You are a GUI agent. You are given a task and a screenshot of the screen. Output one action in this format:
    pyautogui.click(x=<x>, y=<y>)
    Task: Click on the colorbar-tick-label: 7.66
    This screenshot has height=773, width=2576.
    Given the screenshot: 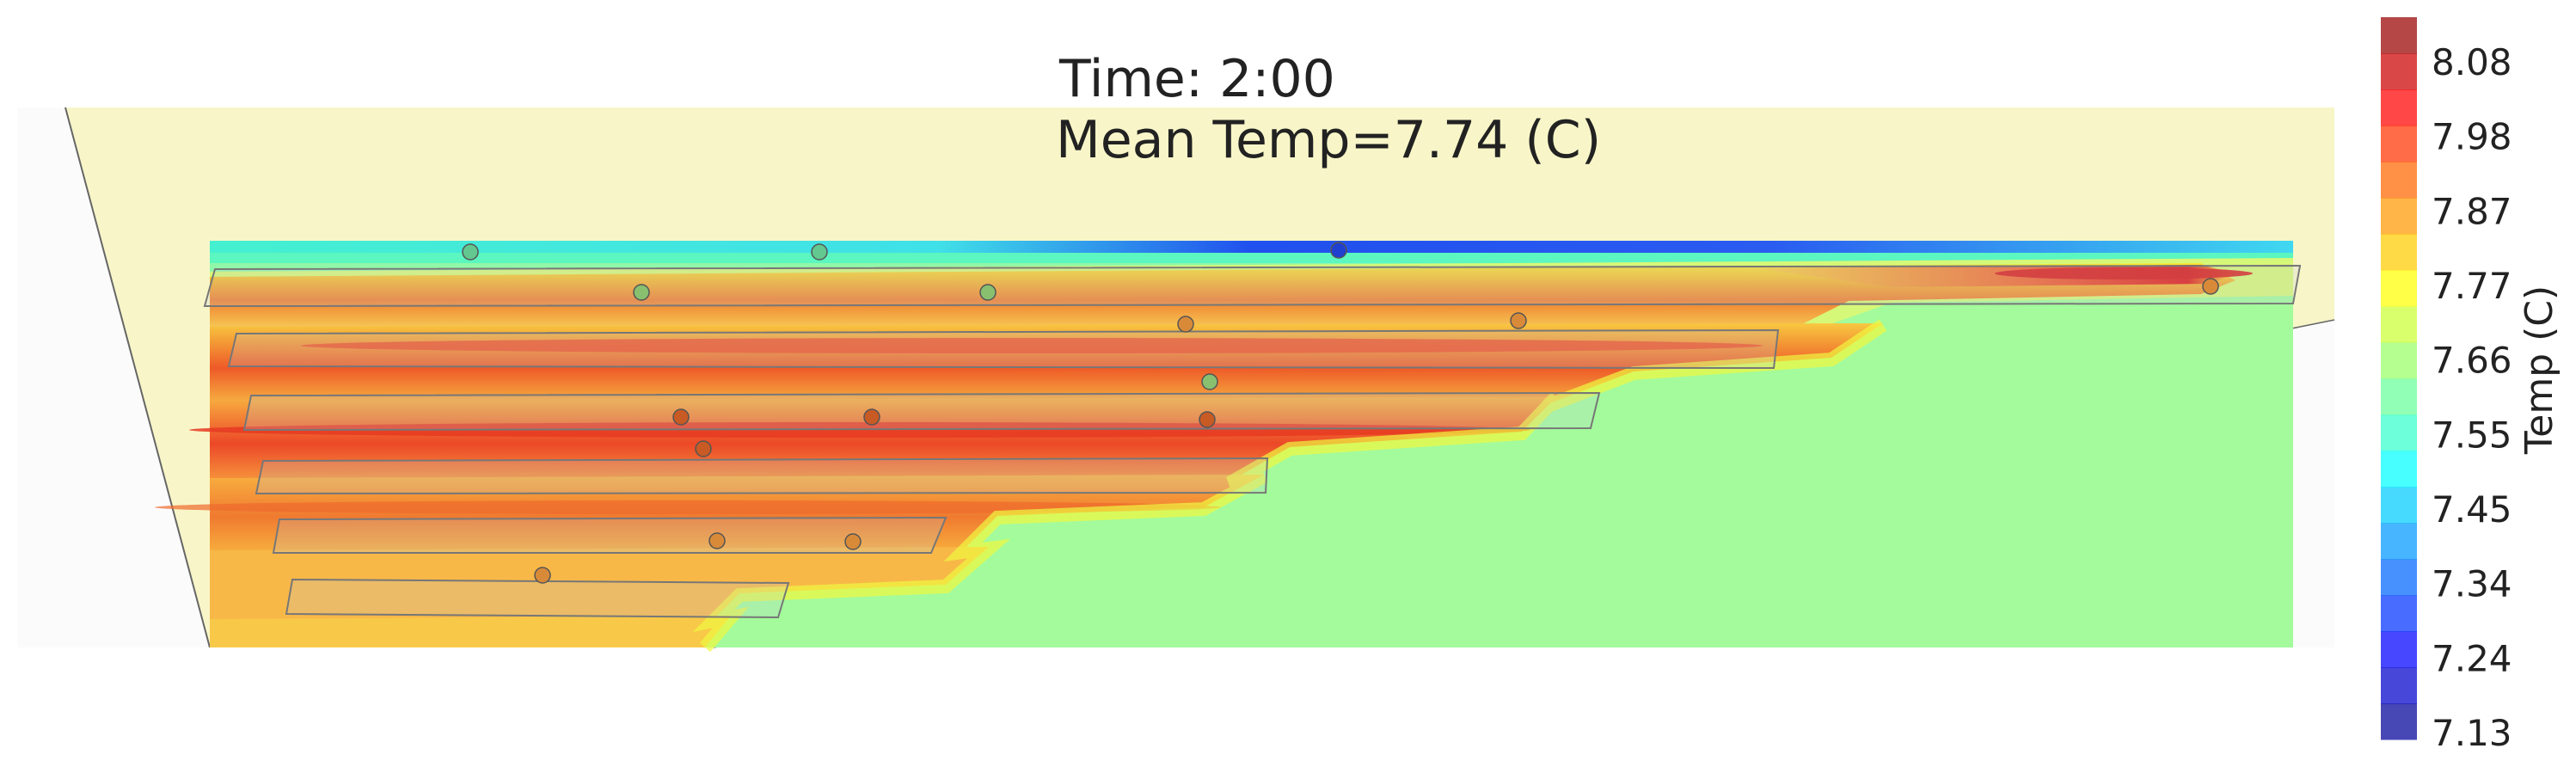 What is the action you would take?
    pyautogui.click(x=2472, y=361)
    